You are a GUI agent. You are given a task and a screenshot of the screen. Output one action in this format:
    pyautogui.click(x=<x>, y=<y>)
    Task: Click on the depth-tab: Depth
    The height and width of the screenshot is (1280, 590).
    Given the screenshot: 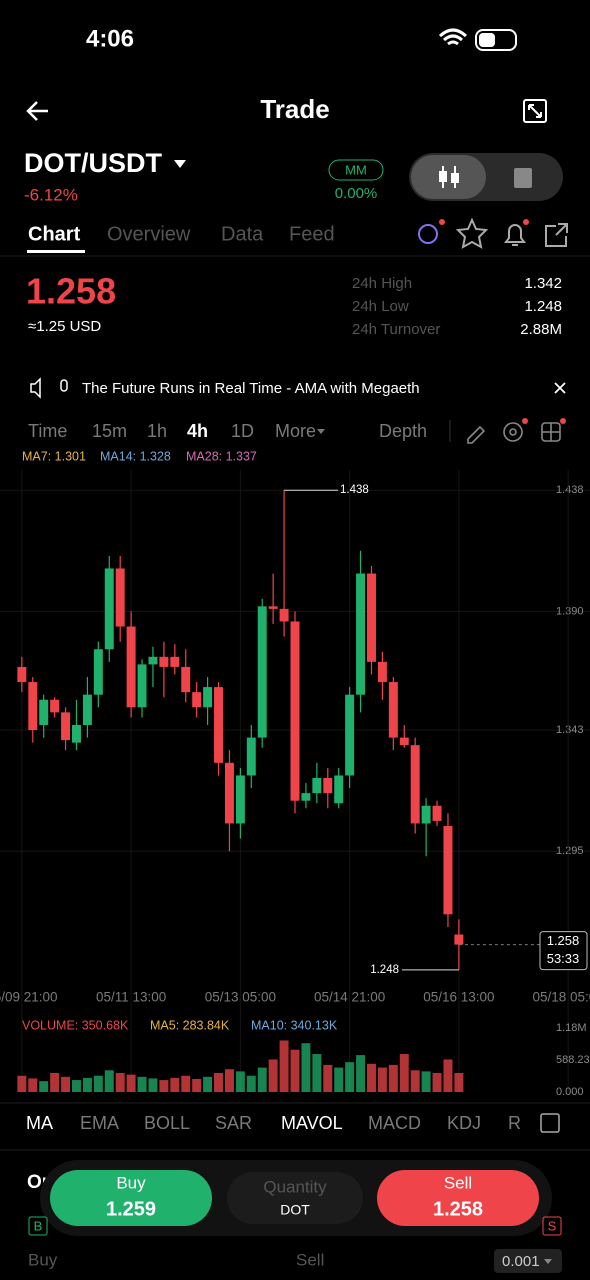 What is the action you would take?
    pyautogui.click(x=403, y=431)
    